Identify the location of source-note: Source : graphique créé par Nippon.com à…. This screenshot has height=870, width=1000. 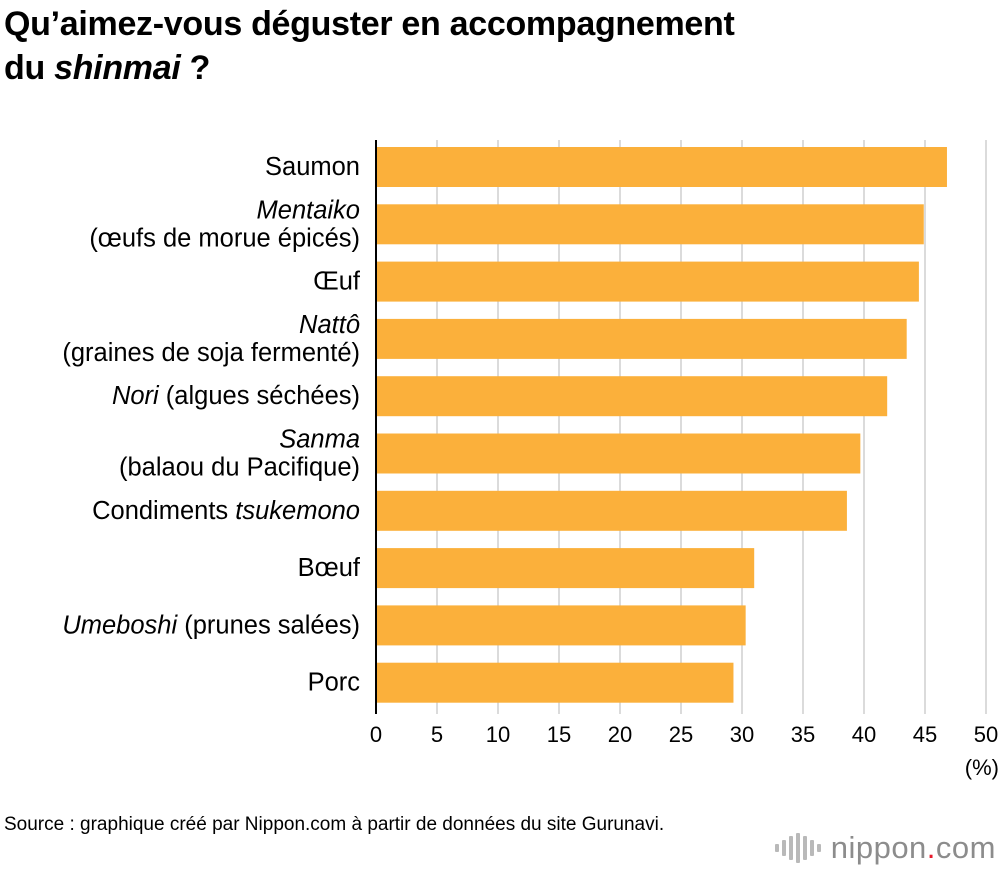
(334, 824).